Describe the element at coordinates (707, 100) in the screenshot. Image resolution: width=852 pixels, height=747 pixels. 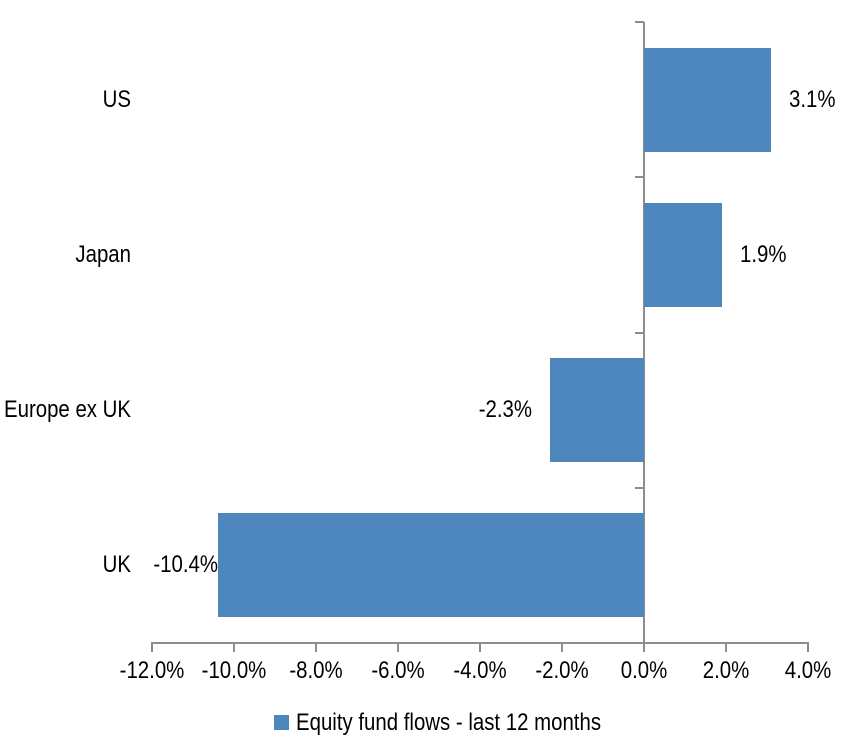
I see `bar-us` at that location.